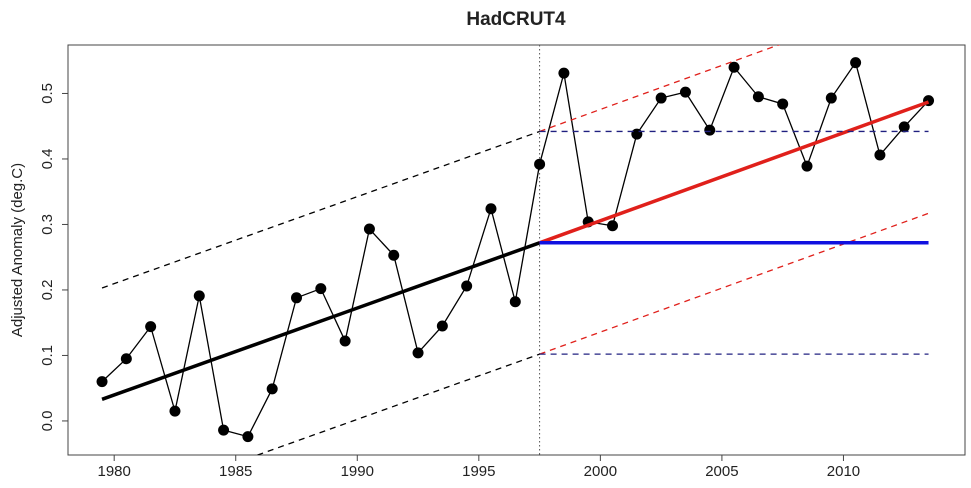 The width and height of the screenshot is (971, 488). I want to click on y-tick-label: 0.4, so click(47, 159).